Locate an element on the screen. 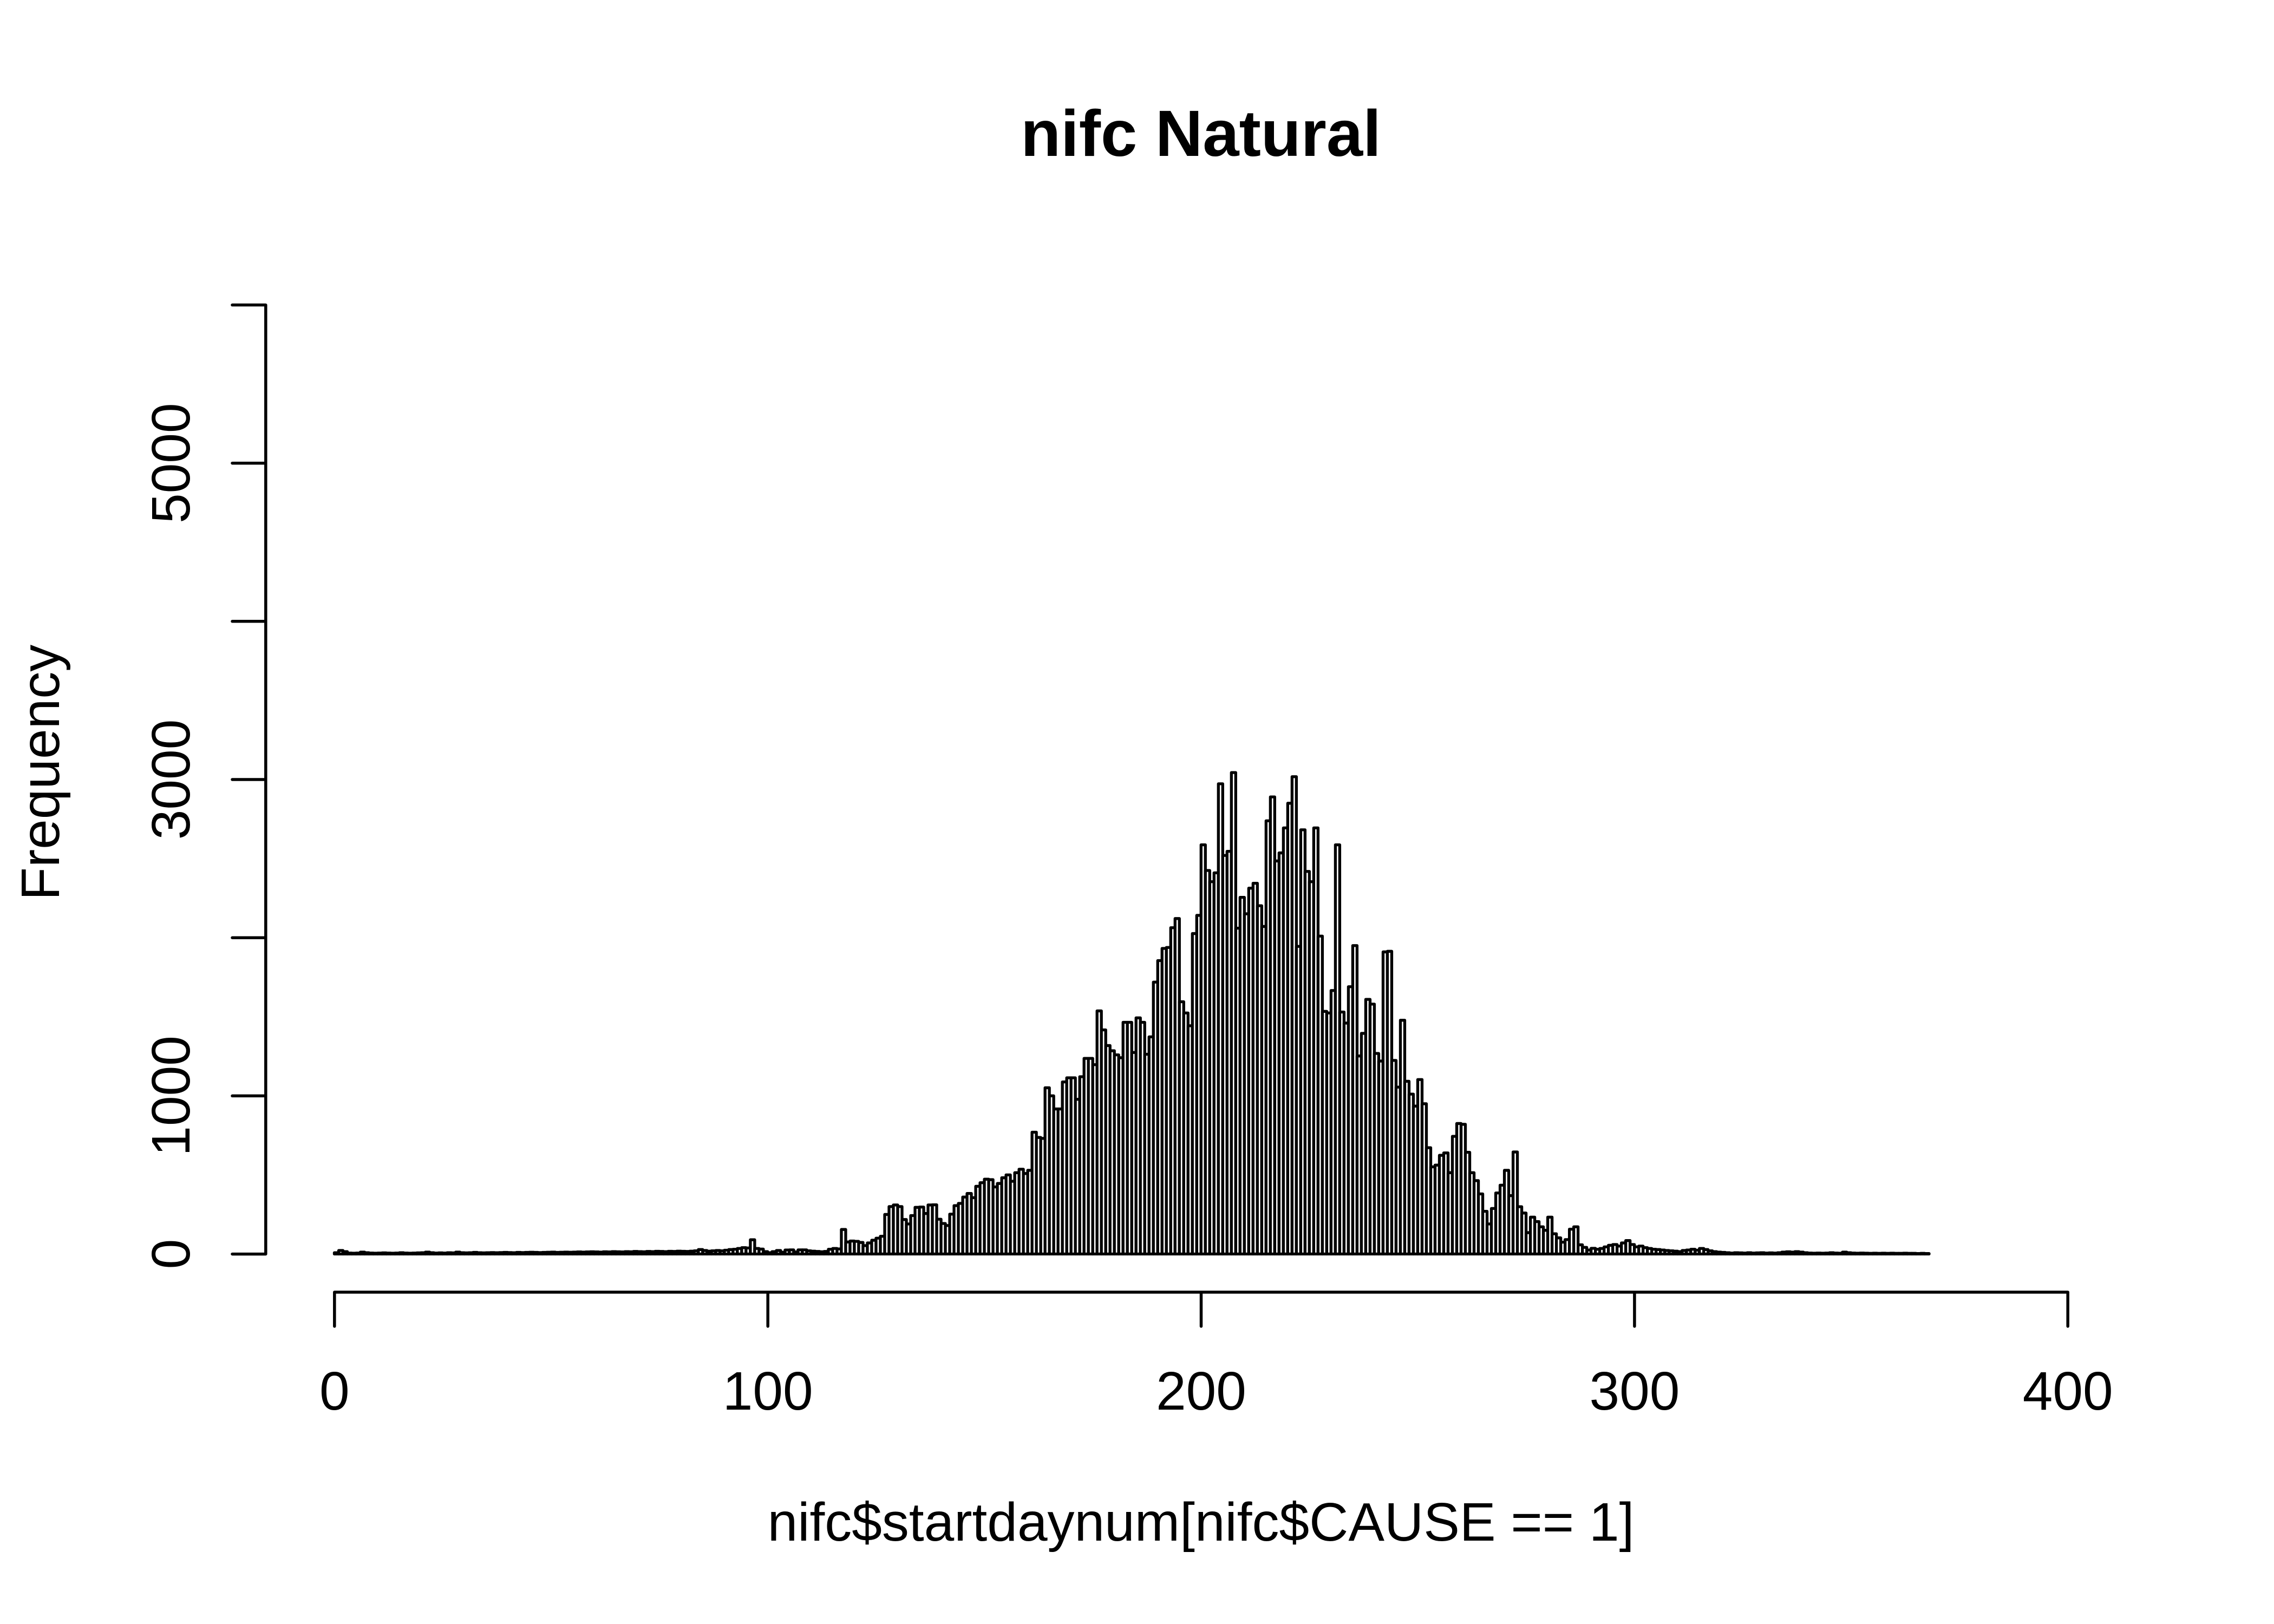  svg-text: 100 is located at coordinates (768, 1391).